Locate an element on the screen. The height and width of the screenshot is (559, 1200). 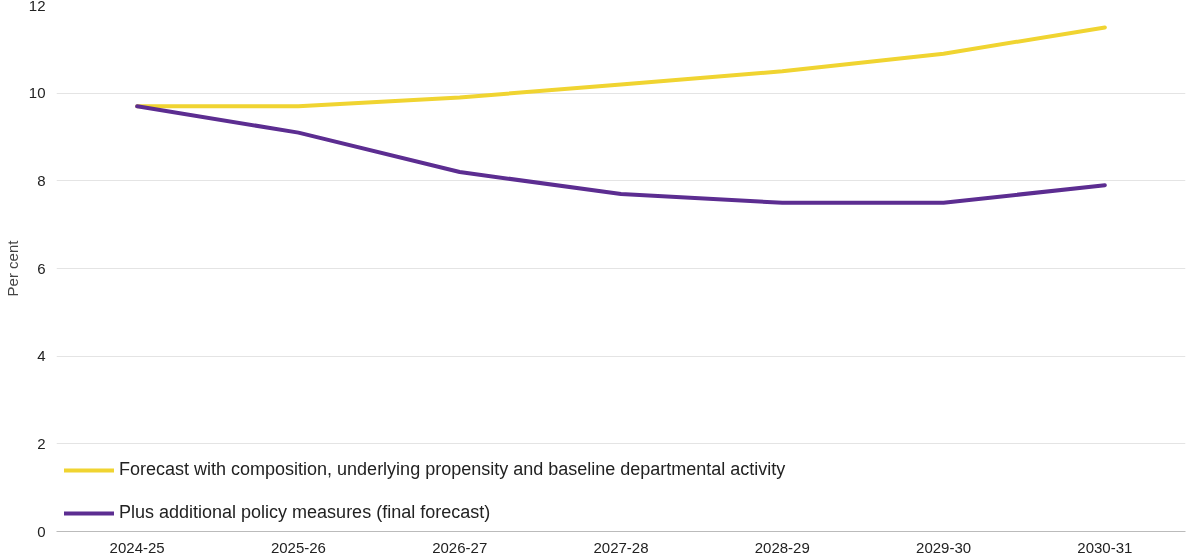
x-tick-label: 2026-27 is located at coordinates (460, 547).